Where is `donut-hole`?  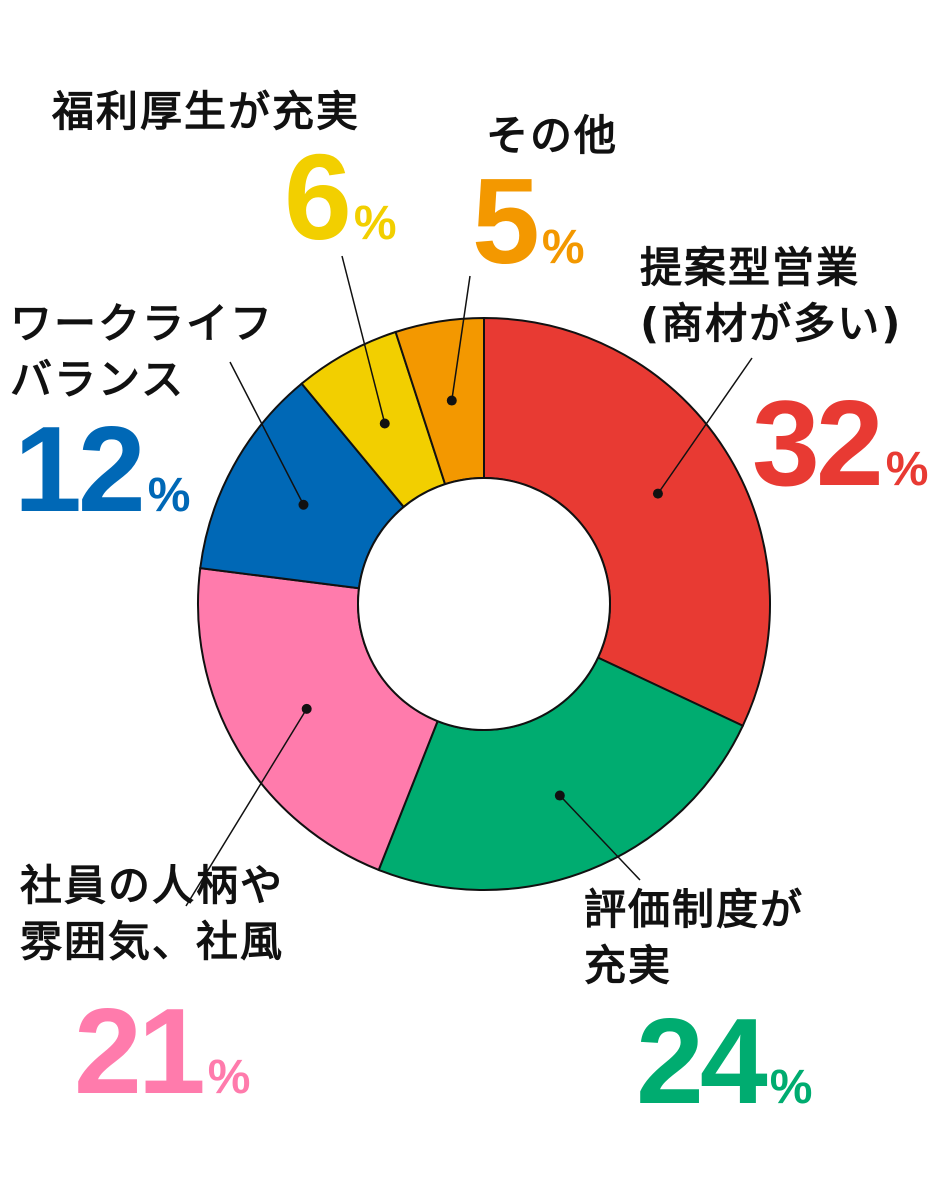 donut-hole is located at coordinates (484, 604).